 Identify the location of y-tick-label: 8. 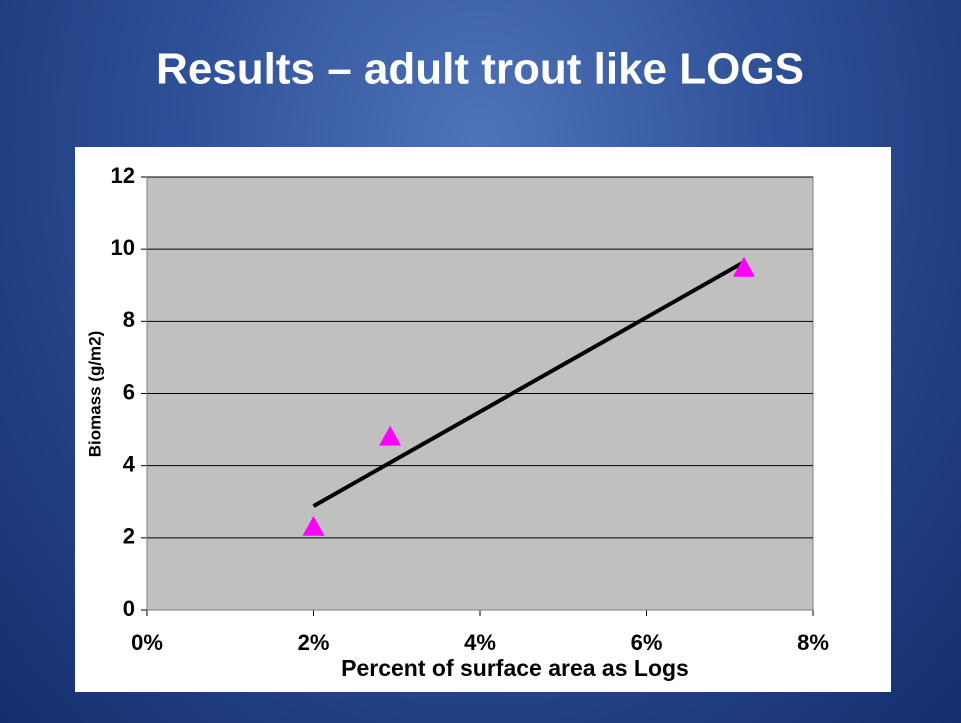
(129, 319).